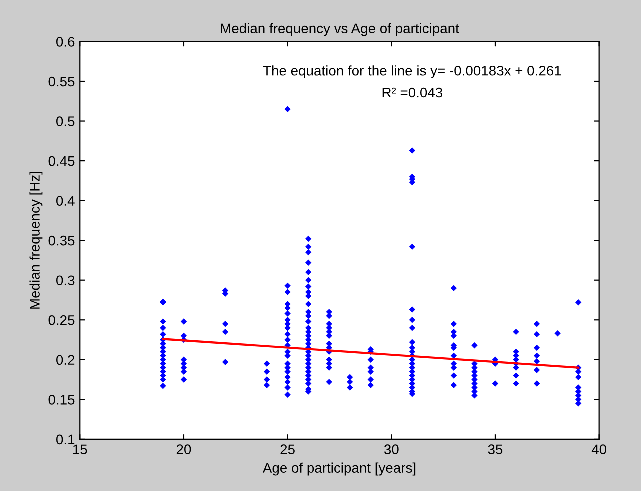 This screenshot has width=641, height=491. I want to click on x-tick-label: 30, so click(391, 449).